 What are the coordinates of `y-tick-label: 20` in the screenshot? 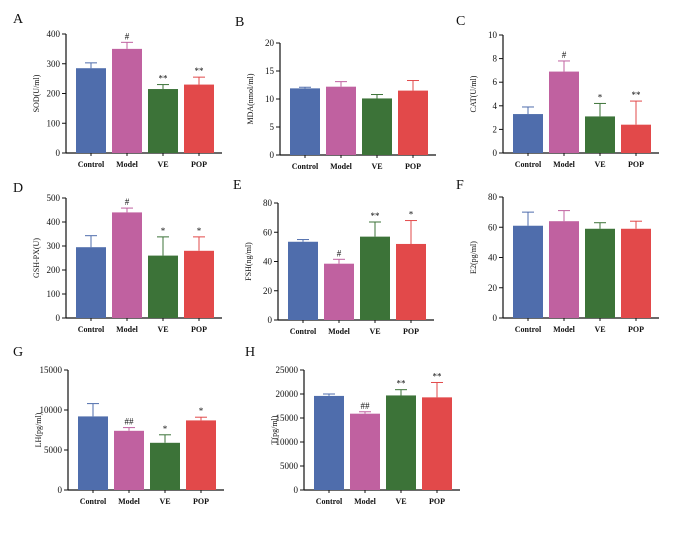 It's located at (268, 291).